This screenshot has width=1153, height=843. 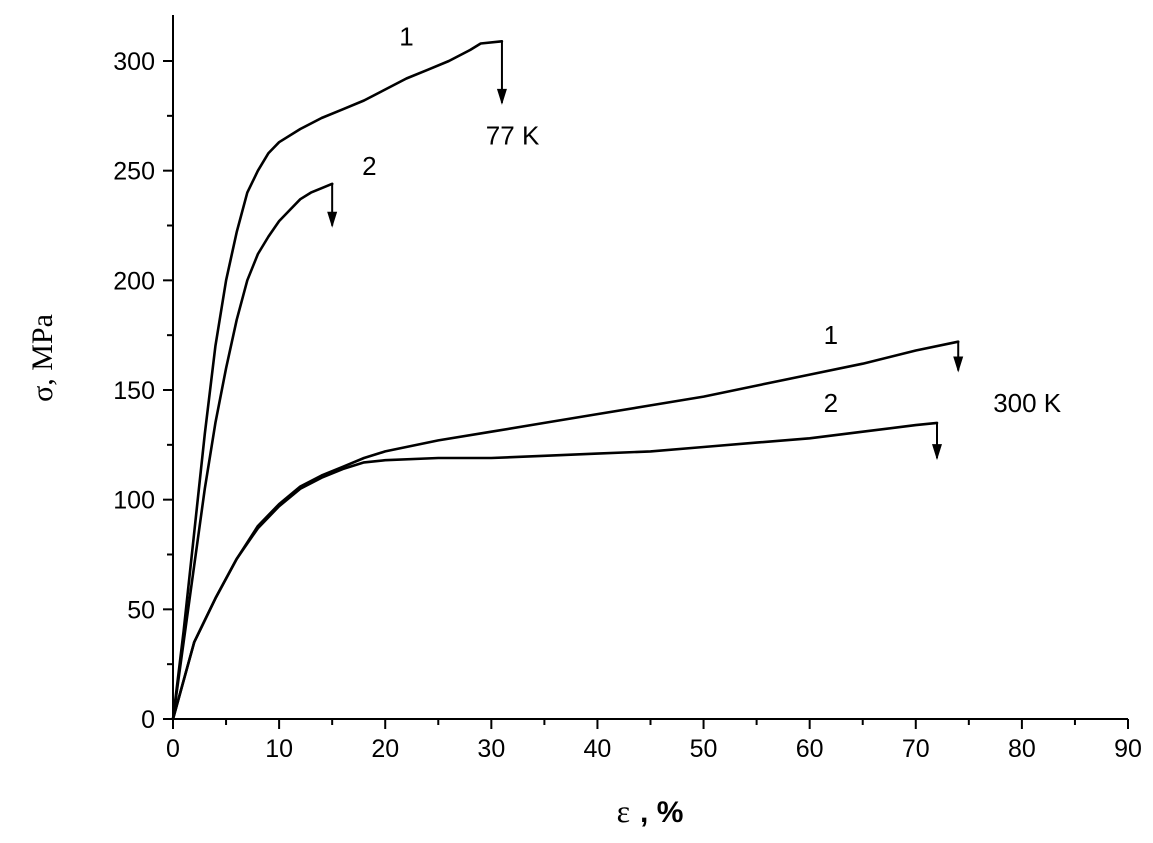 I want to click on x-tick-label: 50, so click(x=704, y=749).